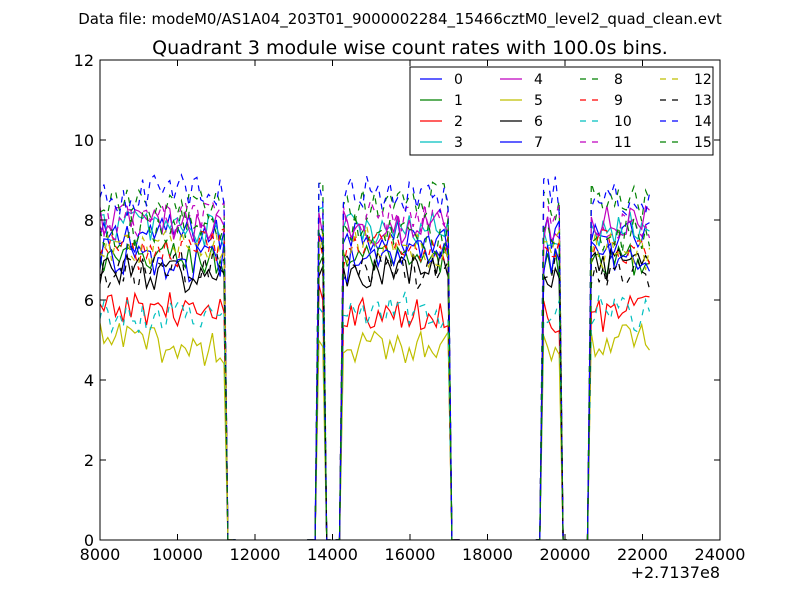 The width and height of the screenshot is (800, 600). Describe the element at coordinates (618, 80) in the screenshot. I see `legend-label-8: 8` at that location.